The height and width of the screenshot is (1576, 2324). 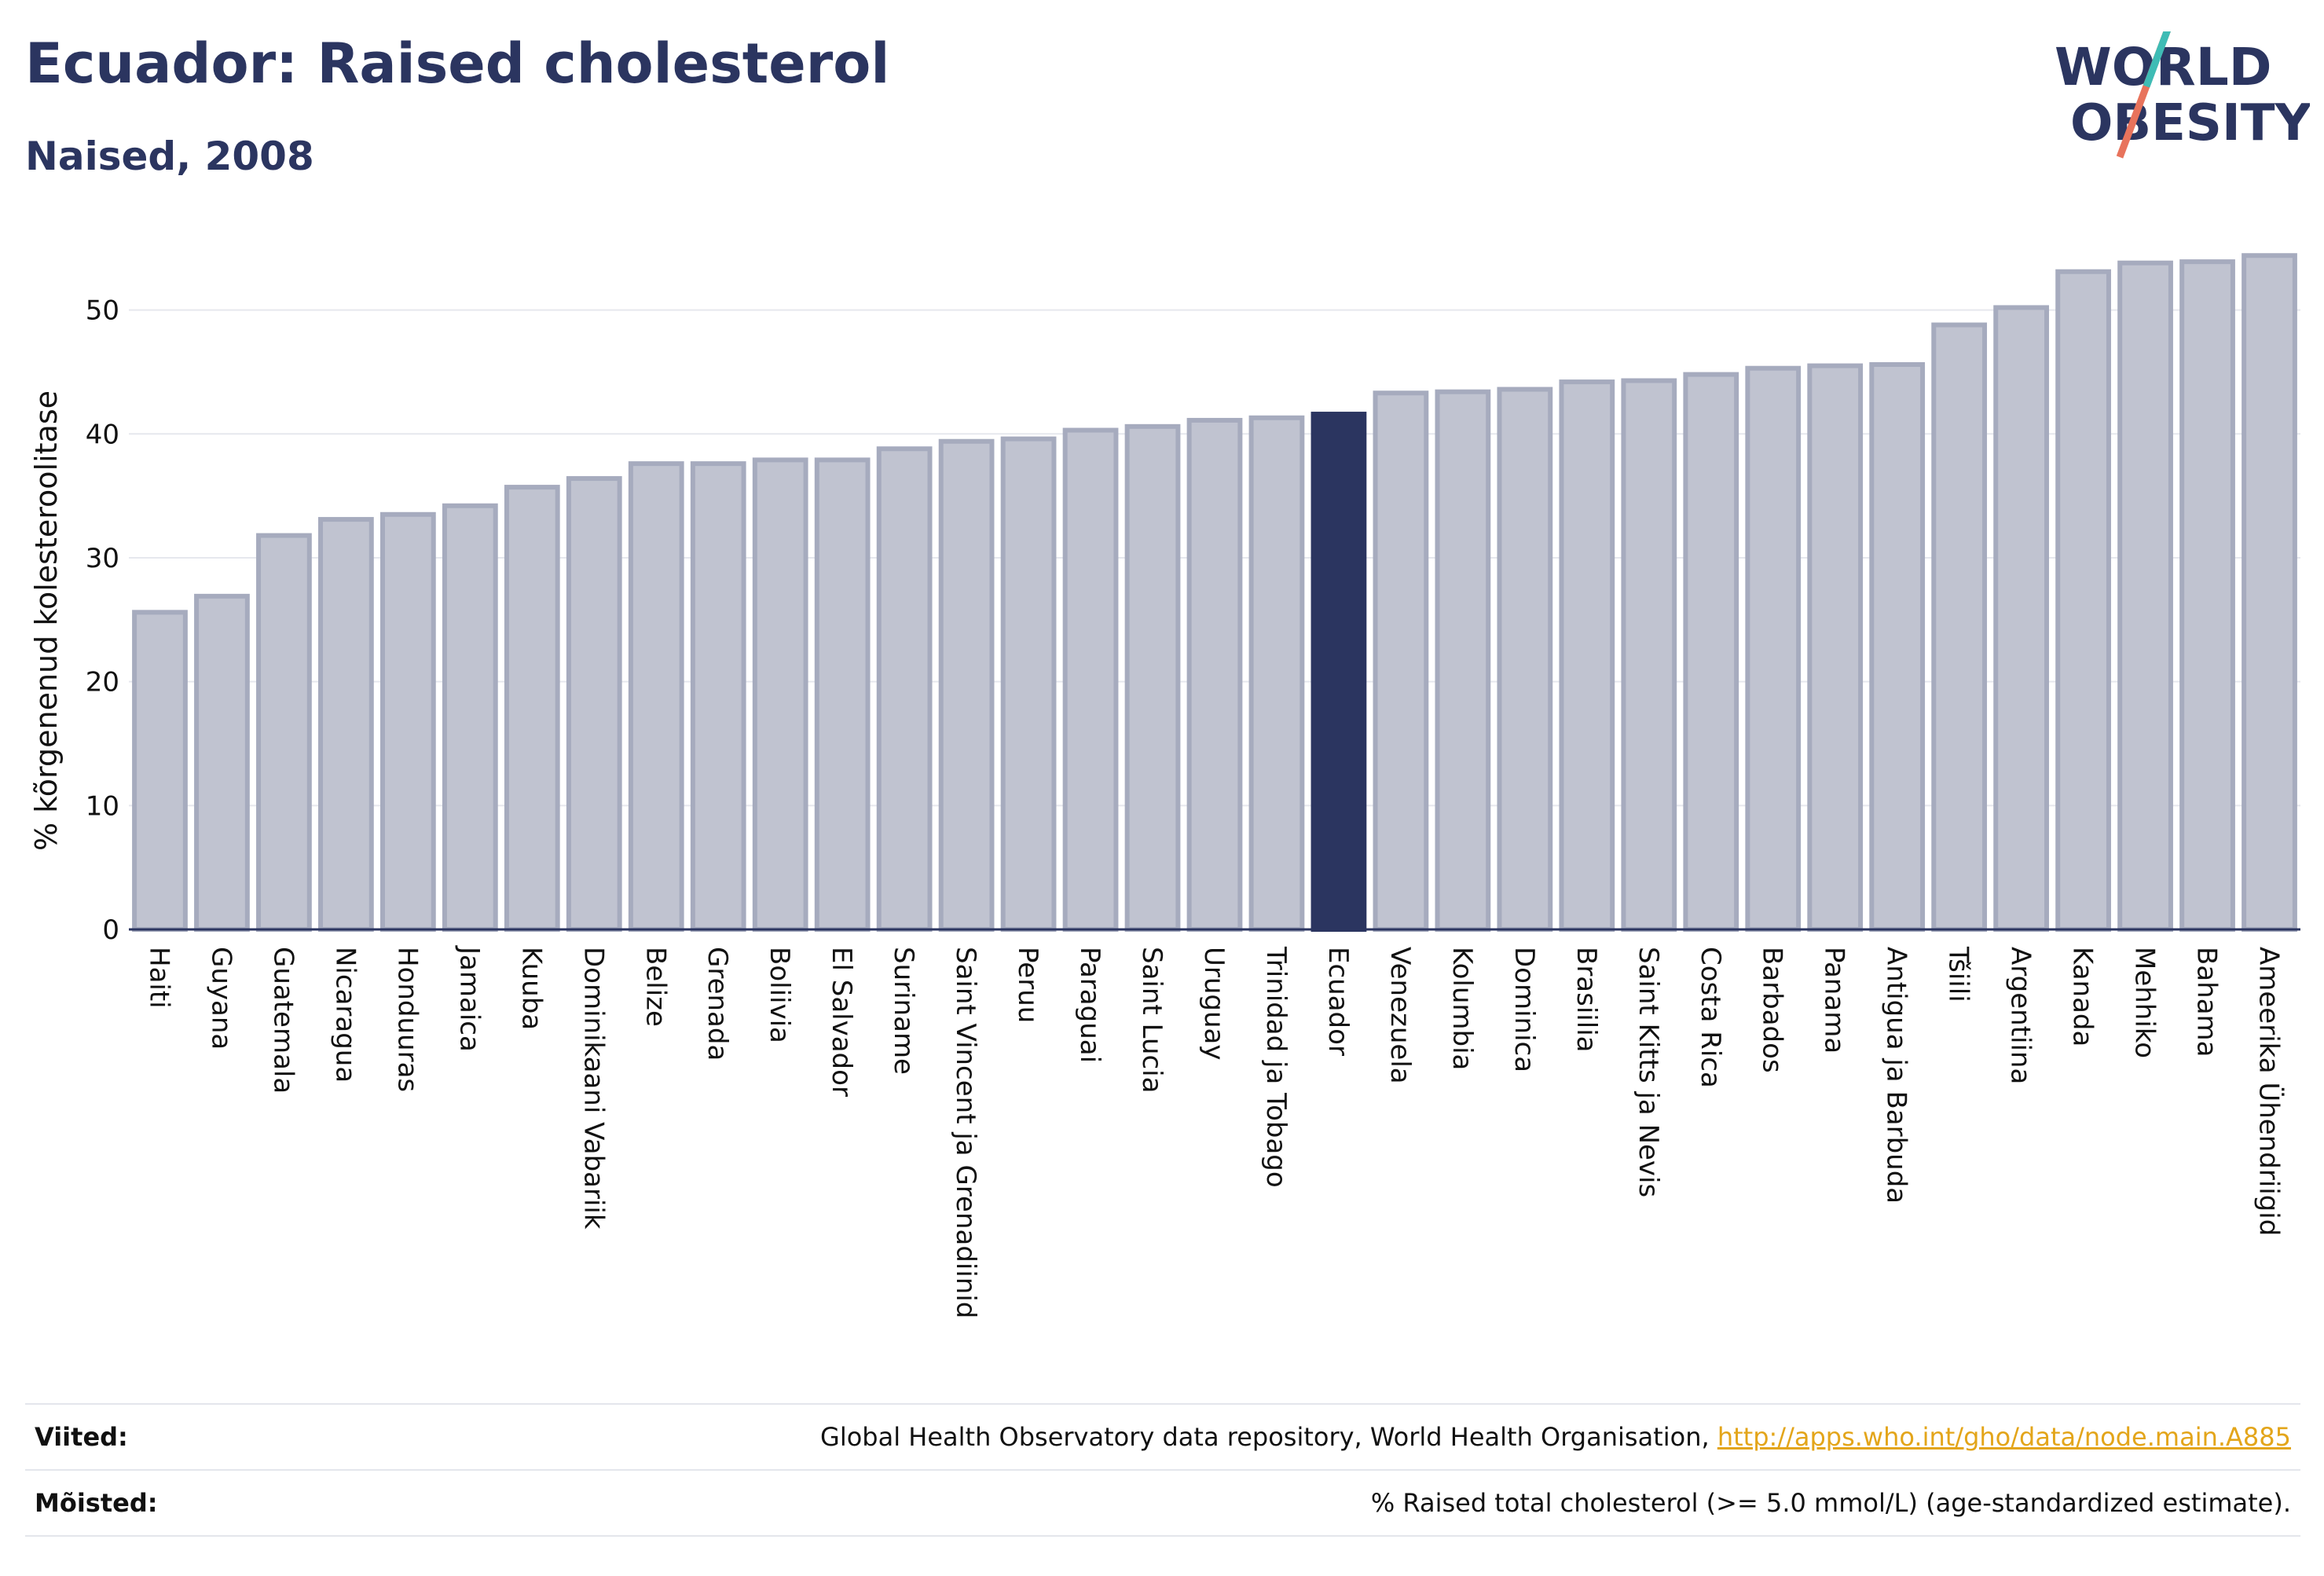 I want to click on chart-title: Ecuador: Raised cholesterol, so click(x=457, y=63).